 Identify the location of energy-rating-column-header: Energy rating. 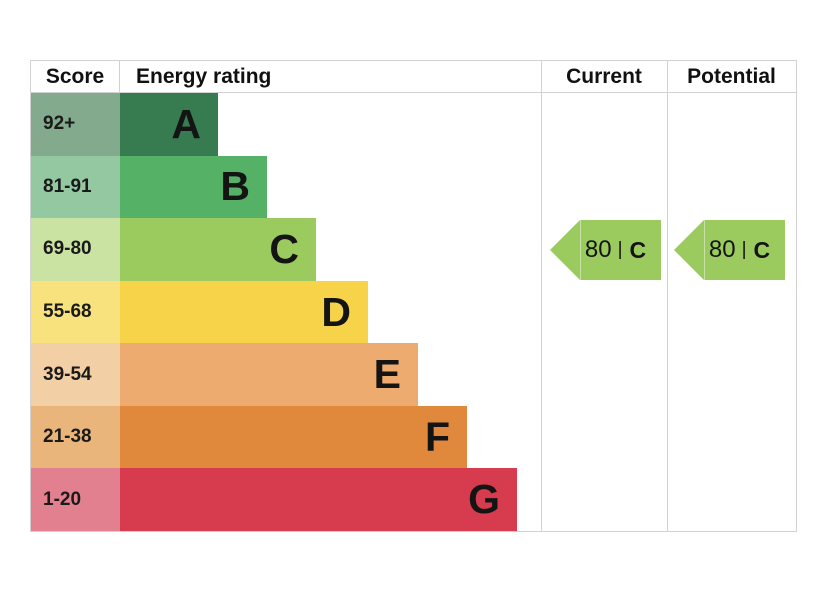
(204, 76).